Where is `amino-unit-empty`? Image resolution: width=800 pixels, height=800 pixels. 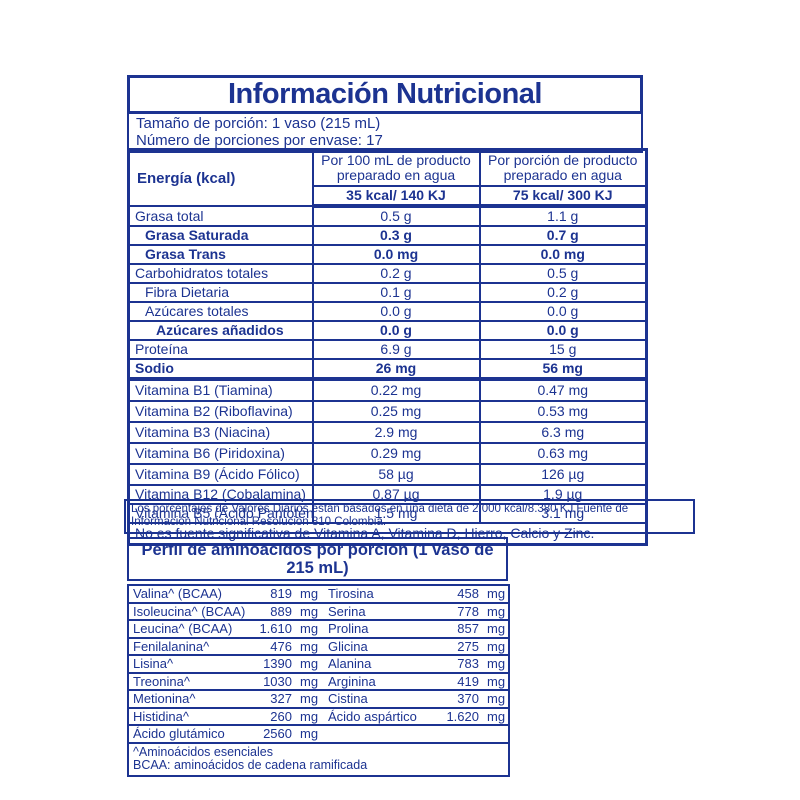 amino-unit-empty is located at coordinates (495, 734).